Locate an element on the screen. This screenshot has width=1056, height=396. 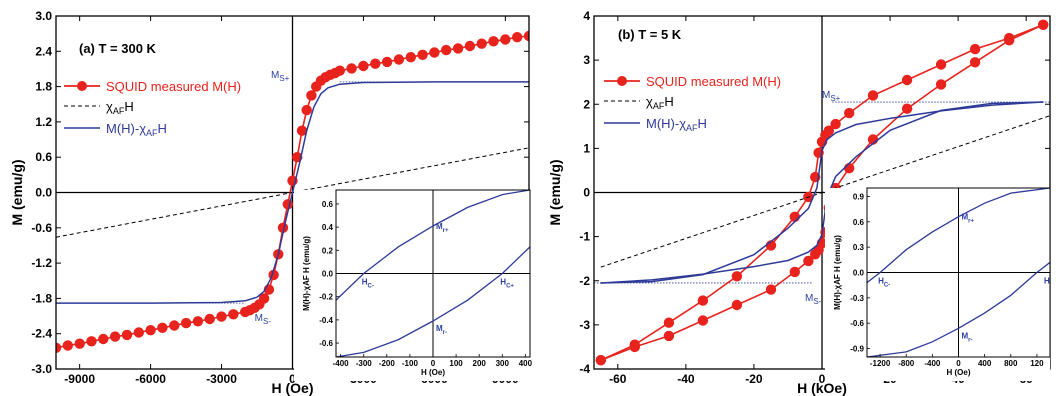
panel-b-y-tick-label: 4 is located at coordinates (586, 16).